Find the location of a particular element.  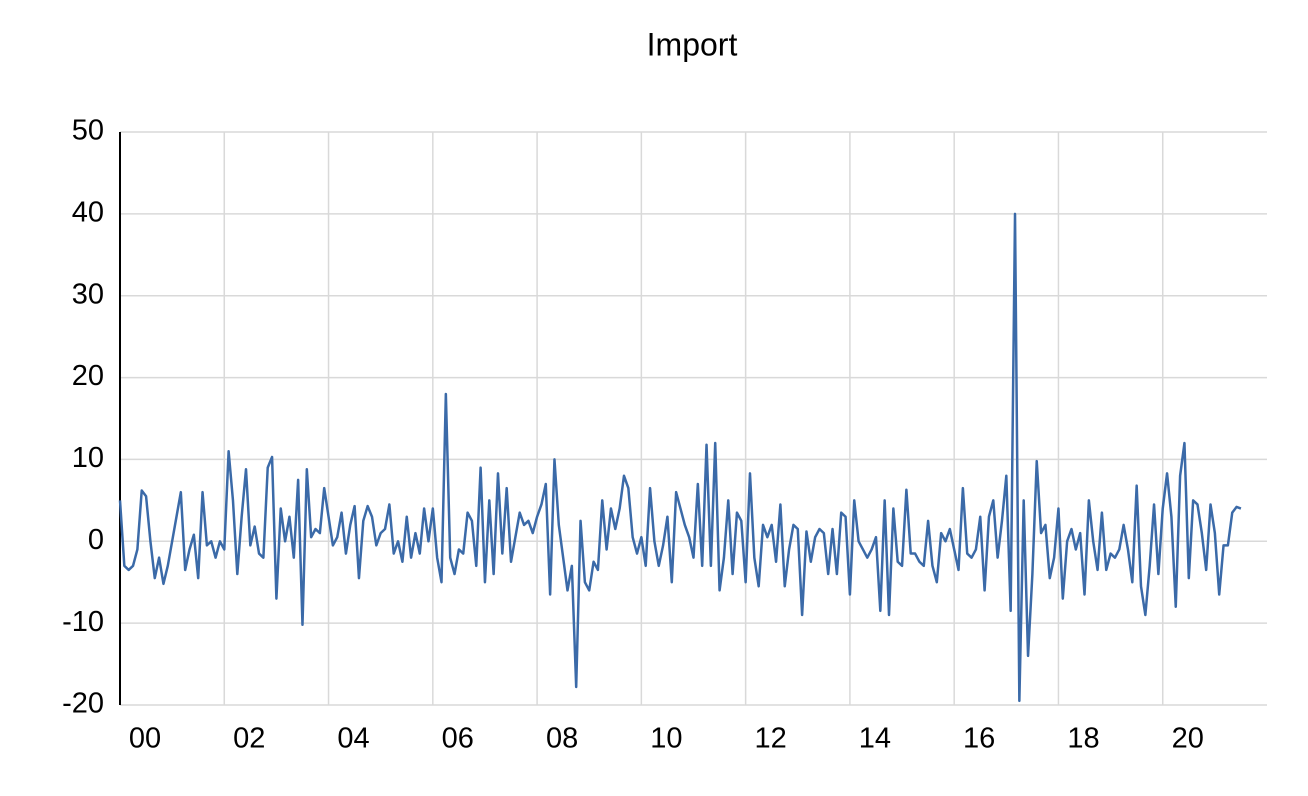

y-tick-label: 40 is located at coordinates (88, 213).